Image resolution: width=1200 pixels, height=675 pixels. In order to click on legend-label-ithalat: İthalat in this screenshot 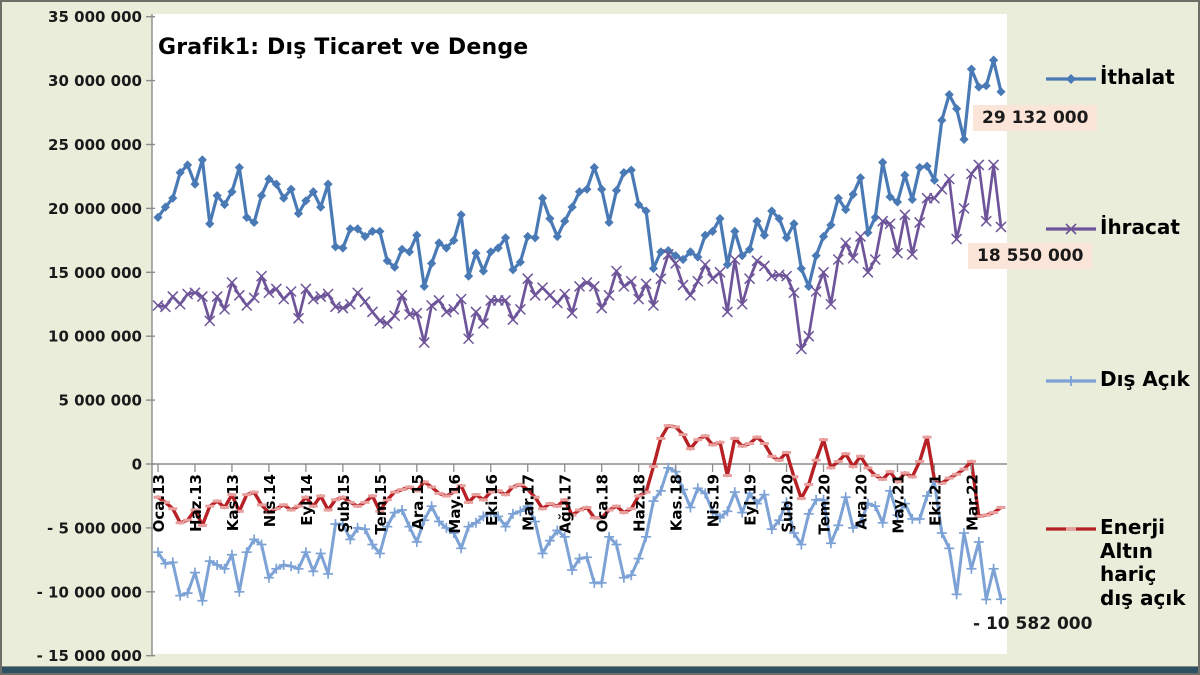, I will do `click(1137, 77)`.